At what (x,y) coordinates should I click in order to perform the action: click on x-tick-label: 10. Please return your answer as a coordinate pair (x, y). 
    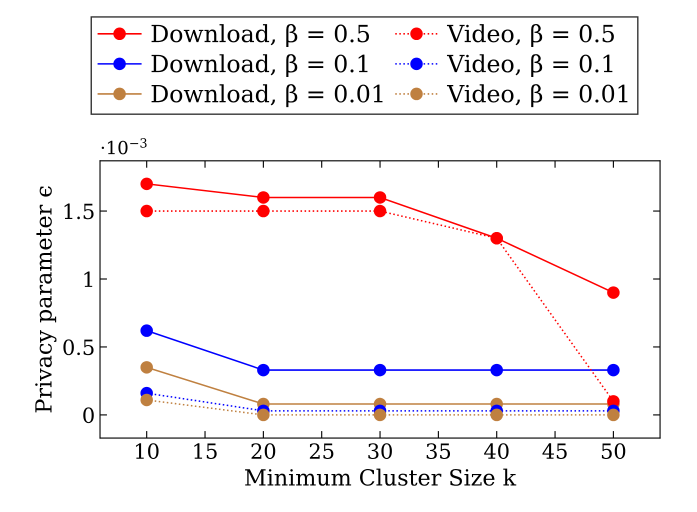
    Looking at the image, I should click on (147, 451).